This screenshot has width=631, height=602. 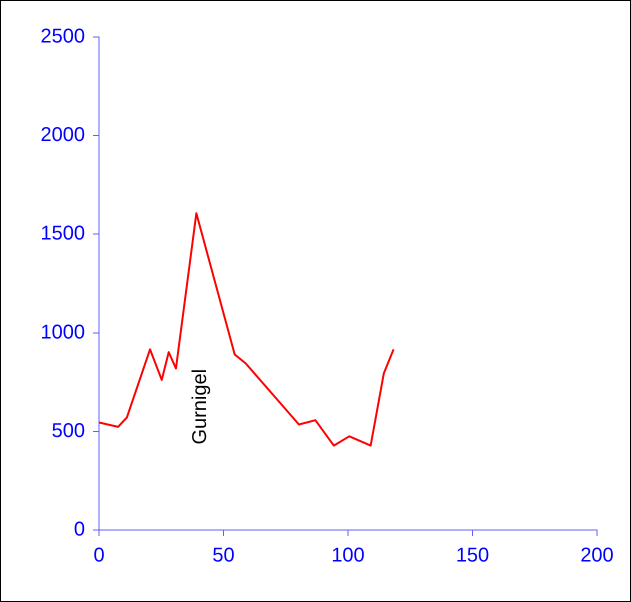 I want to click on y-tick-label: 0, so click(x=79, y=529).